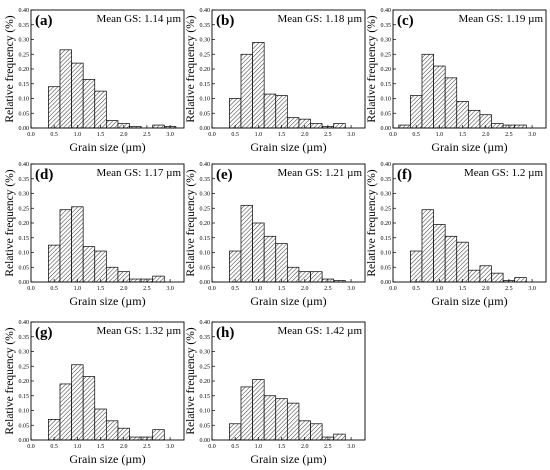 Image resolution: width=550 pixels, height=470 pixels. I want to click on mean-grain-size-label: Mean GS: 1.19 µm, so click(500, 19).